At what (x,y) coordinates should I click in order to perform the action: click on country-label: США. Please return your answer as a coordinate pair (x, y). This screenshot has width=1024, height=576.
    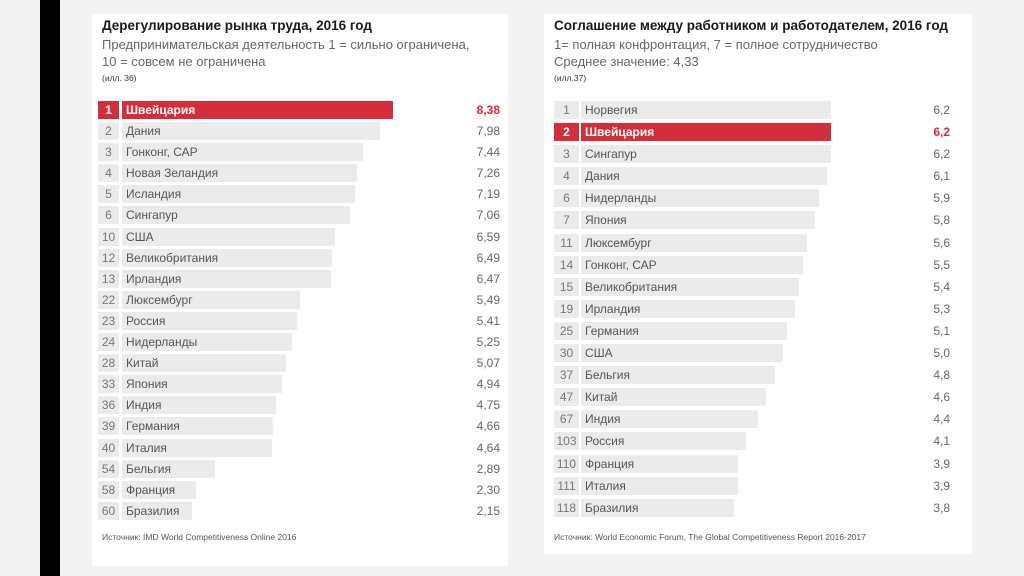
    Looking at the image, I should click on (140, 236).